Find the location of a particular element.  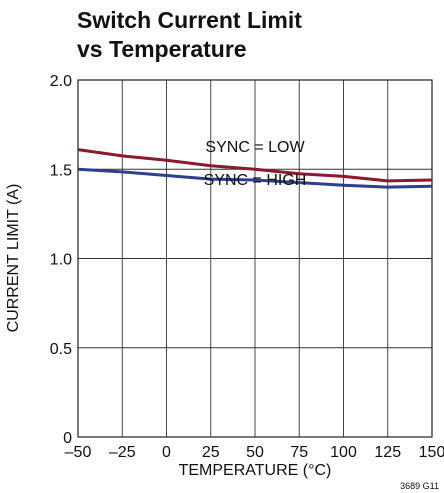

chart-title-line-2: vs Temperature is located at coordinates (162, 49).